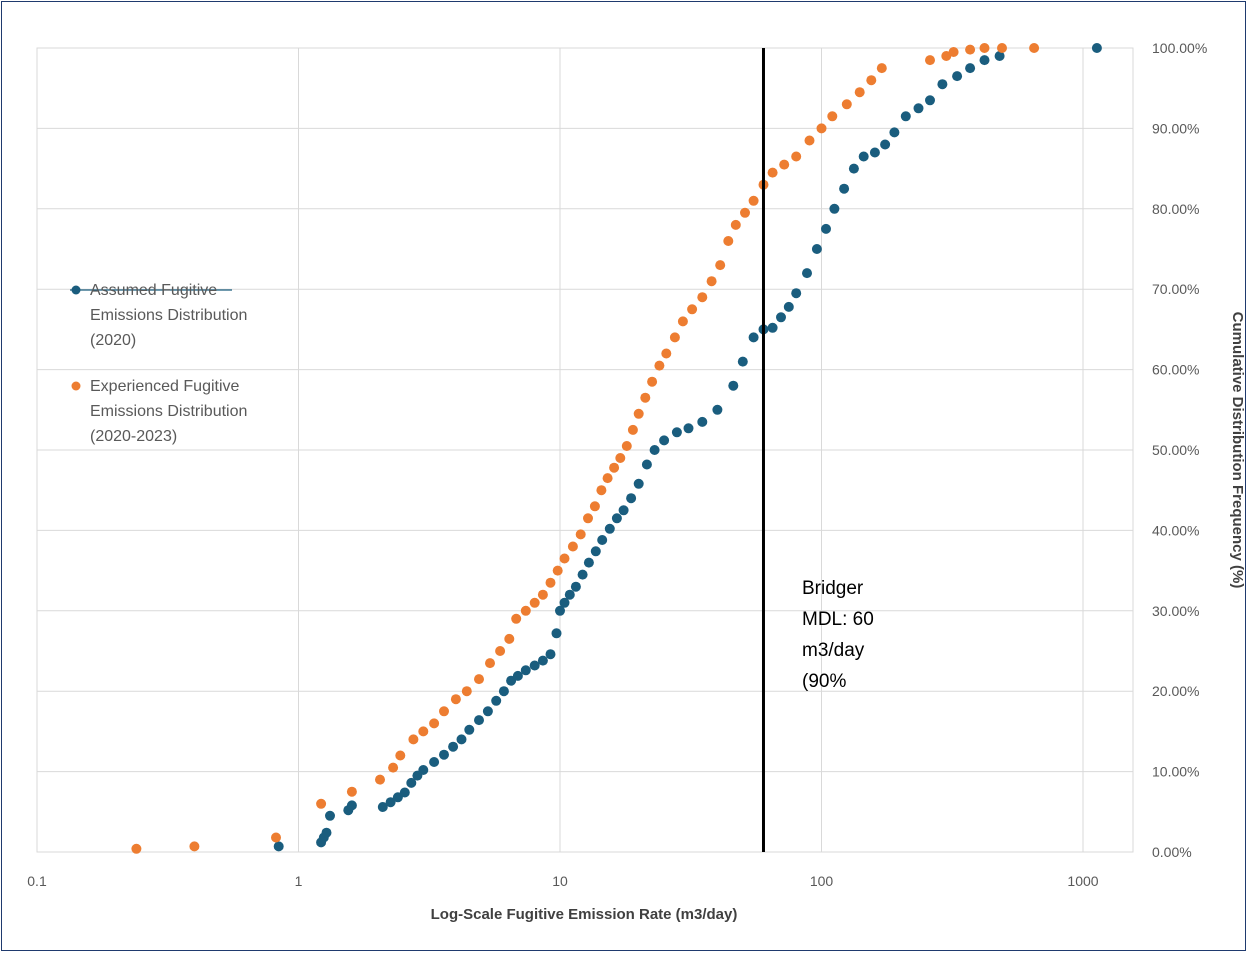 The image size is (1249, 954). What do you see at coordinates (299, 881) in the screenshot?
I see `x-tick-label: 1` at bounding box center [299, 881].